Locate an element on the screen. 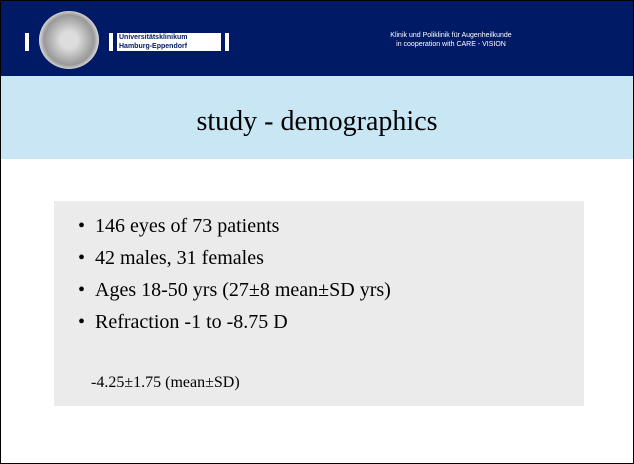 This screenshot has height=464, width=634. logo-text: Universitätsklinikum Hamburg-Eppendorf is located at coordinates (169, 42).